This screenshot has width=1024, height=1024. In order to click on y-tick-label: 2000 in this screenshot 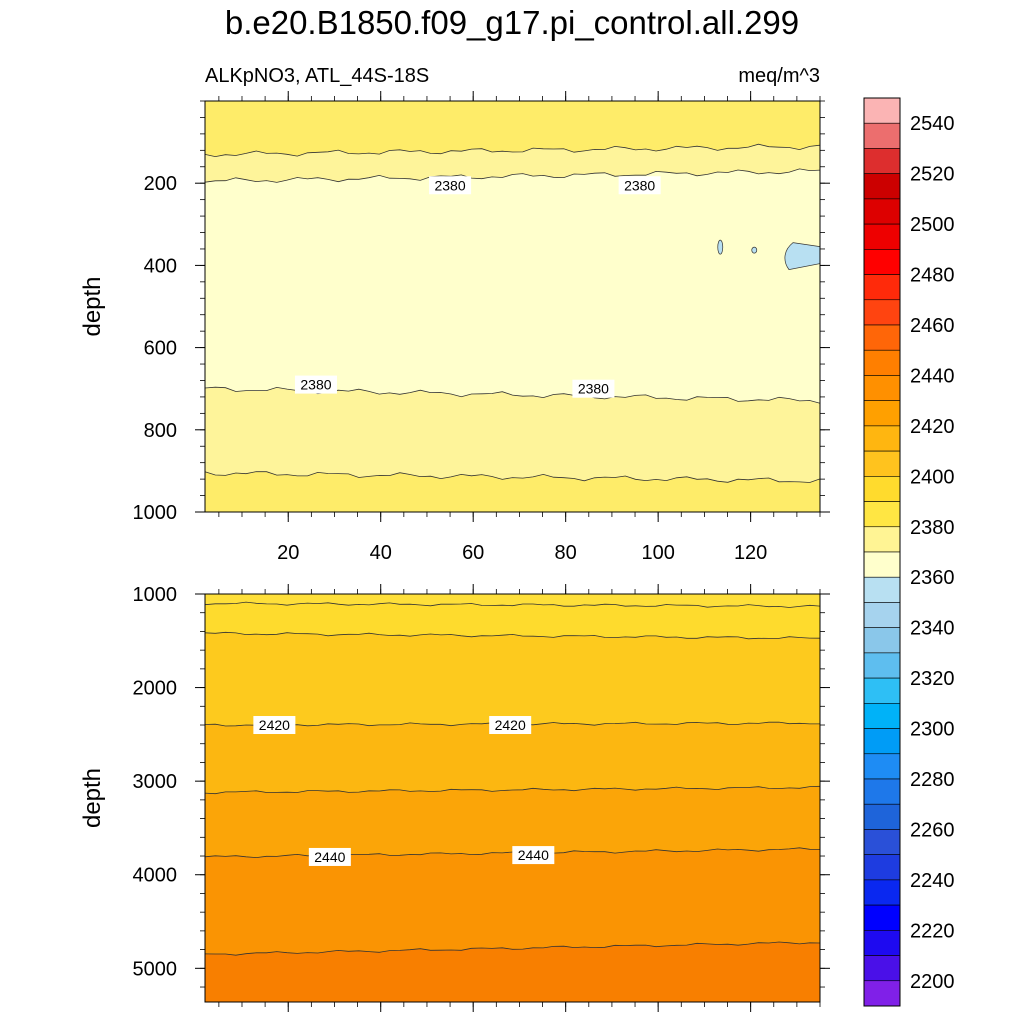, I will do `click(155, 689)`.